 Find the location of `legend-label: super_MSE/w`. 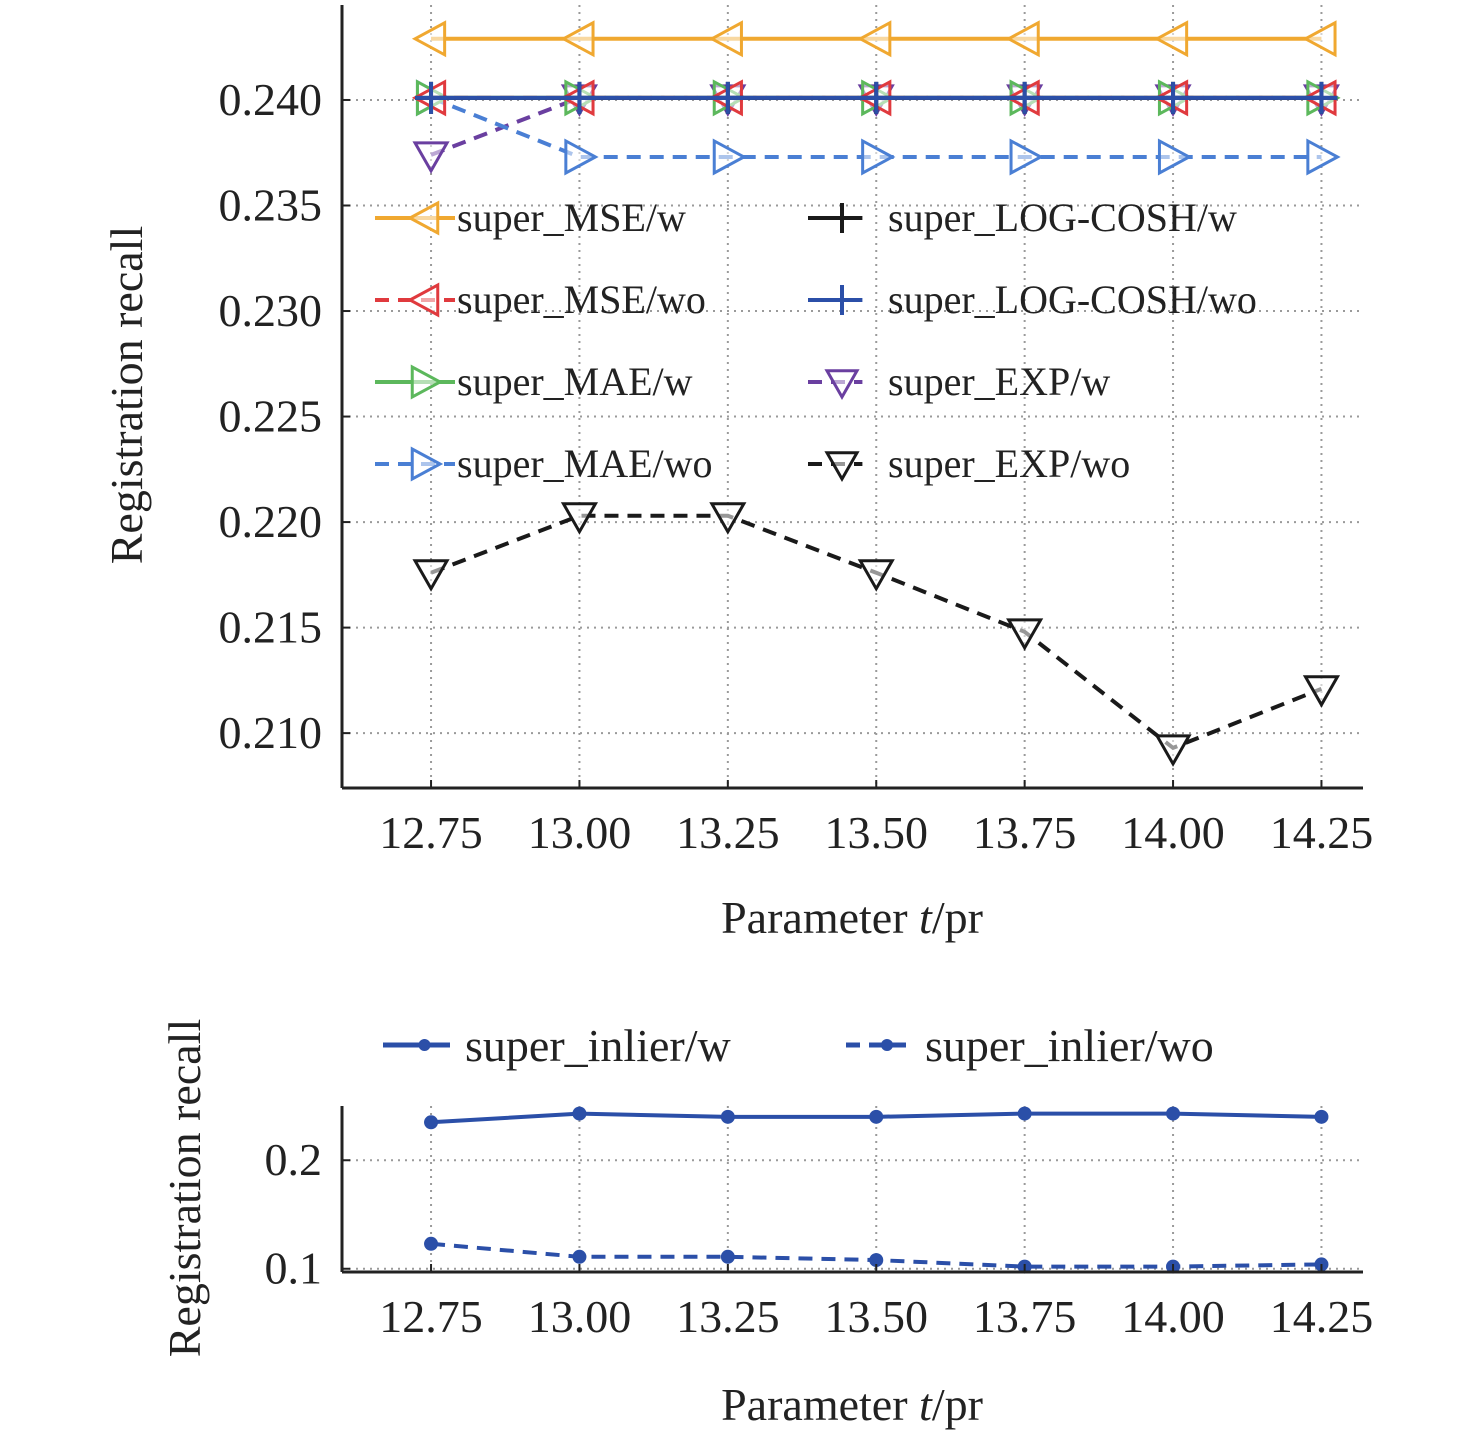

legend-label: super_MSE/w is located at coordinates (571, 217).